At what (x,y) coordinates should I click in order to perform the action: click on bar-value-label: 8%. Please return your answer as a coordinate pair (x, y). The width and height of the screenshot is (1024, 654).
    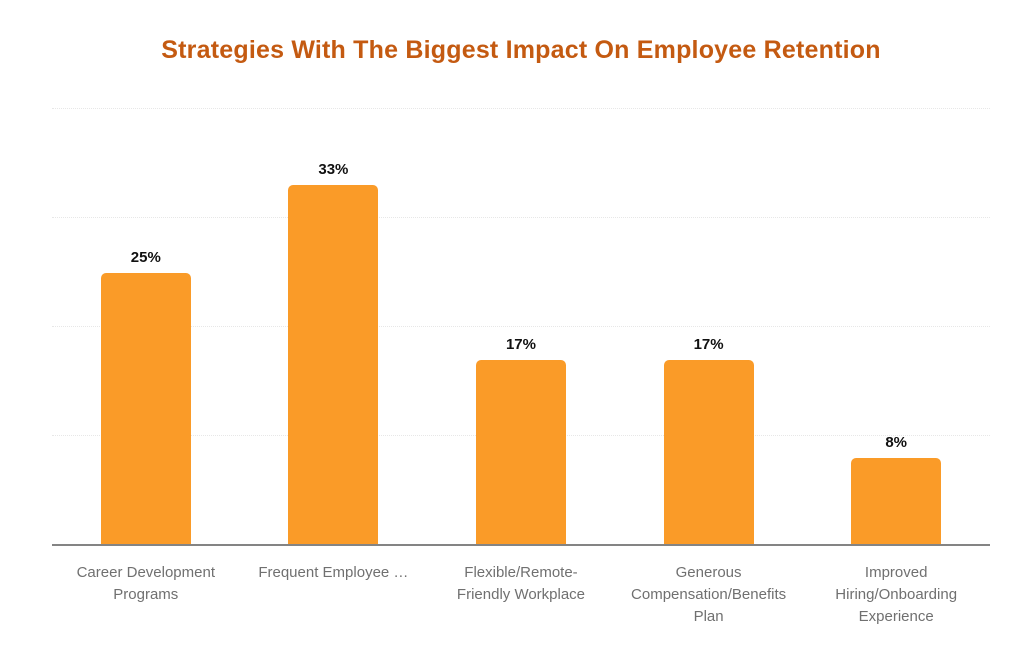
    Looking at the image, I should click on (896, 442).